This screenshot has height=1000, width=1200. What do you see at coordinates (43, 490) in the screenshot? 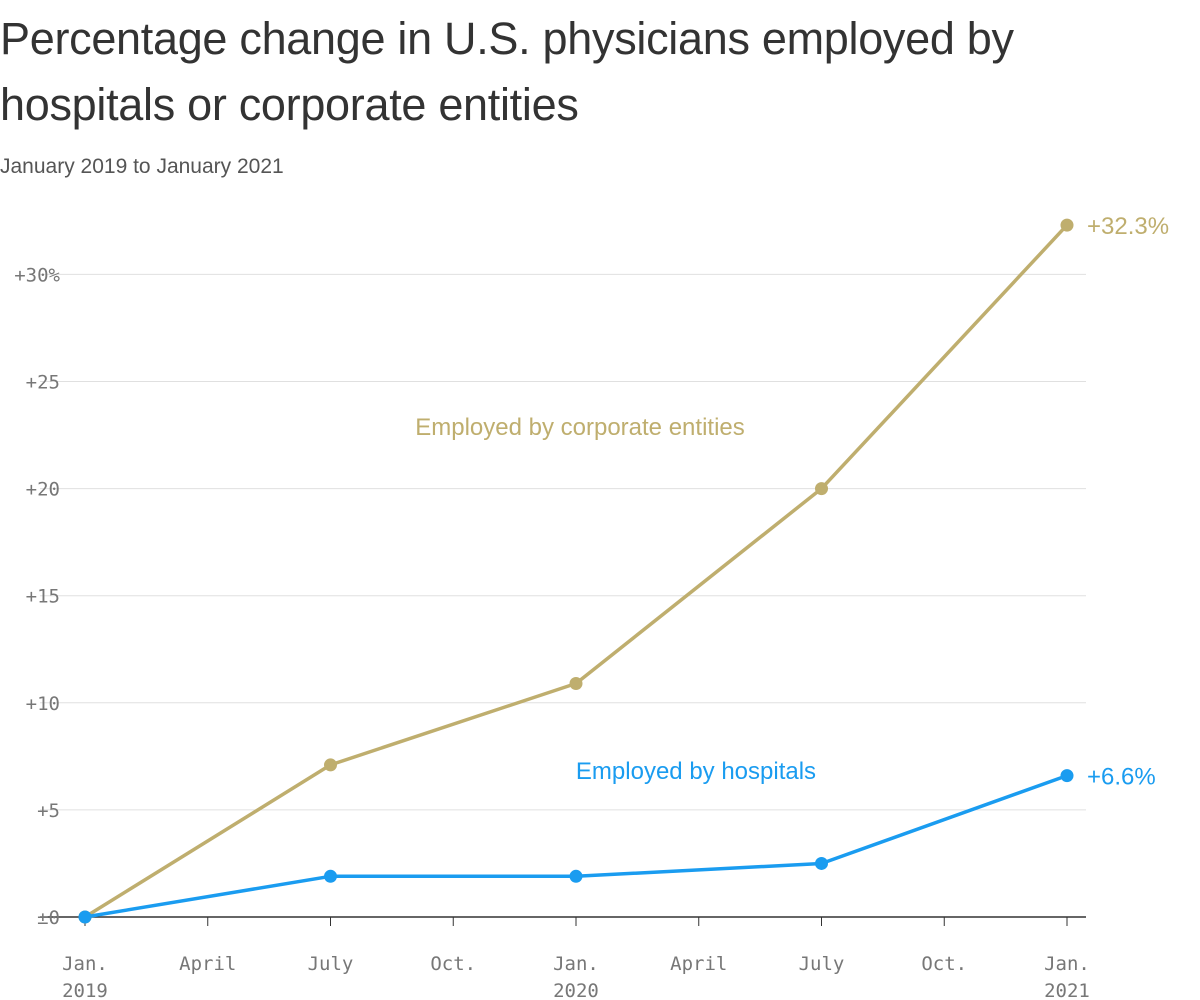
I see `y-tick-label: +20` at bounding box center [43, 490].